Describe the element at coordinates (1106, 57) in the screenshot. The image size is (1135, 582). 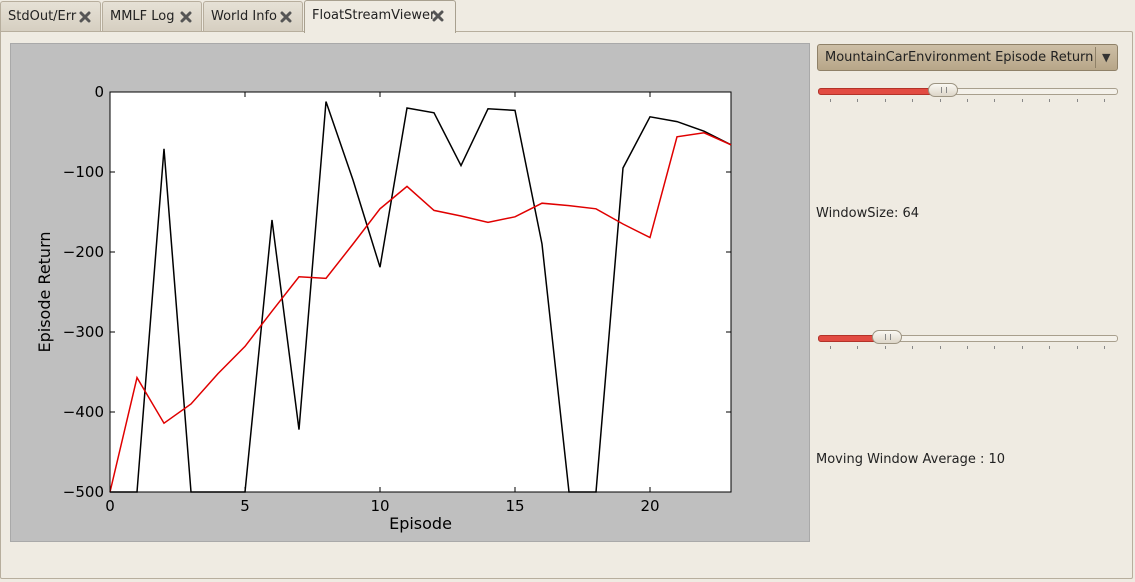
I see `chevron-down-icon: ▼` at that location.